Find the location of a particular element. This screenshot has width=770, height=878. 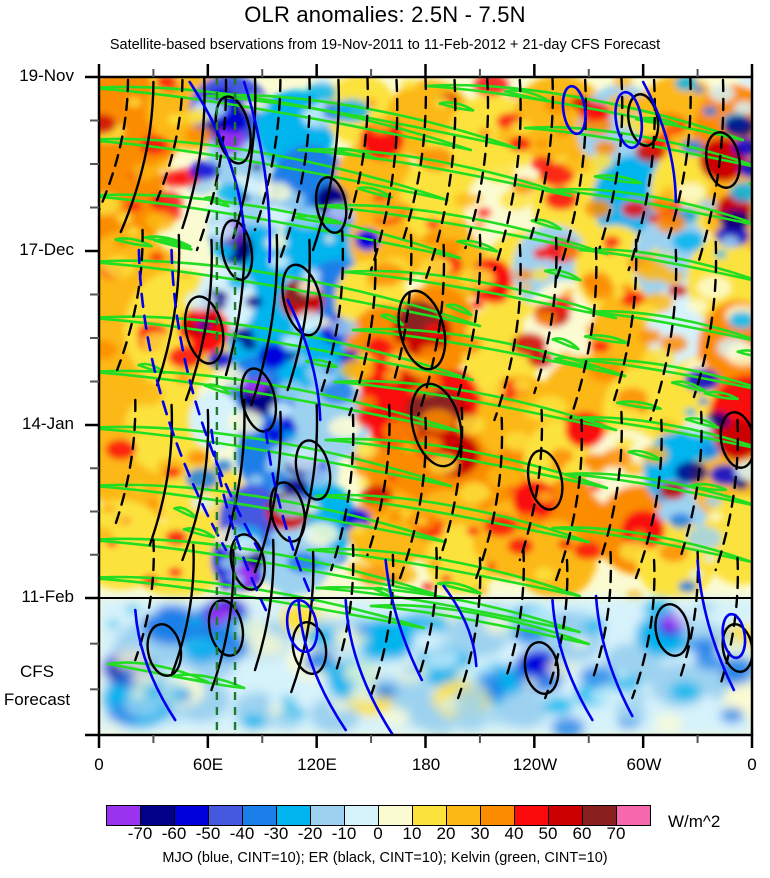

colorbar-tick-10: 30 is located at coordinates (480, 833).